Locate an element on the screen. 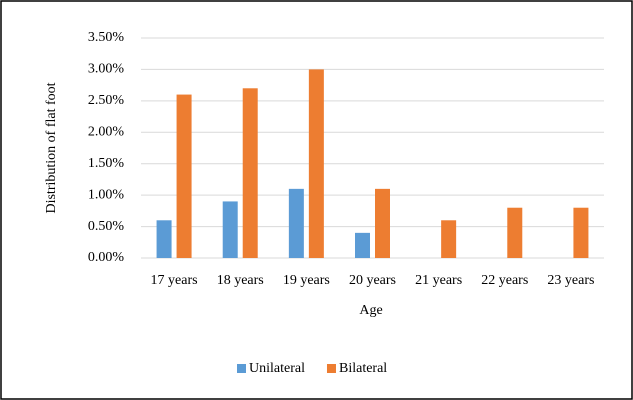 This screenshot has width=633, height=400. y-tick-label: 0.50% is located at coordinates (106, 226).